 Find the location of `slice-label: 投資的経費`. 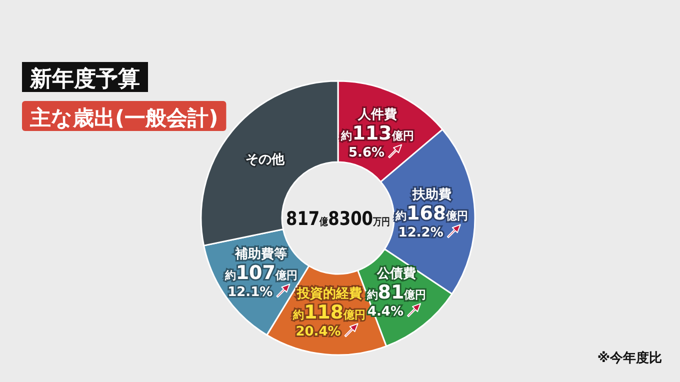

slice-label: 投資的経費 is located at coordinates (329, 294).